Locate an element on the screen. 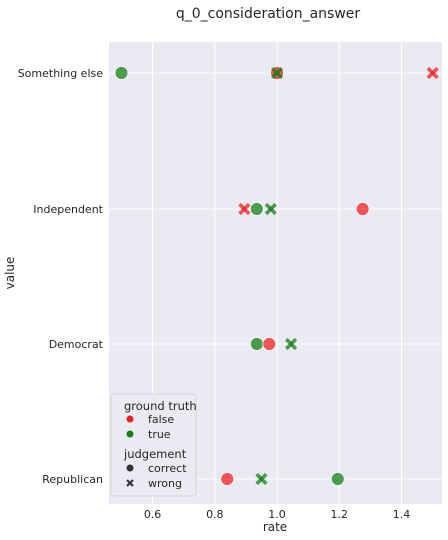 The height and width of the screenshot is (540, 448). x-tick-label: 0.8 is located at coordinates (215, 514).